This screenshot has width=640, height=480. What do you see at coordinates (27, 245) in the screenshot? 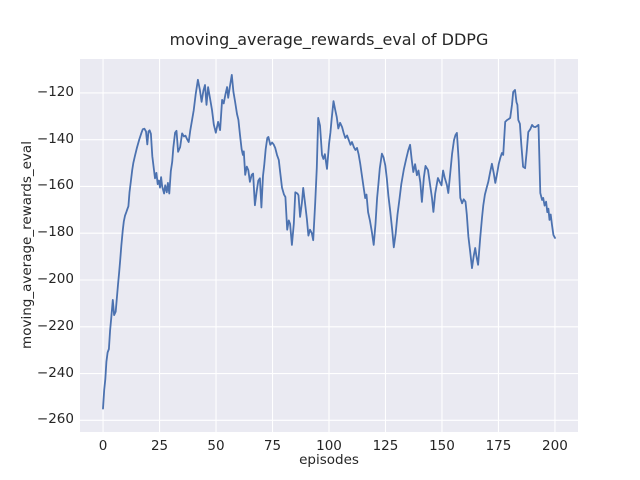
I see `y-axis-label: moving_average_rewards_eval` at bounding box center [27, 245].